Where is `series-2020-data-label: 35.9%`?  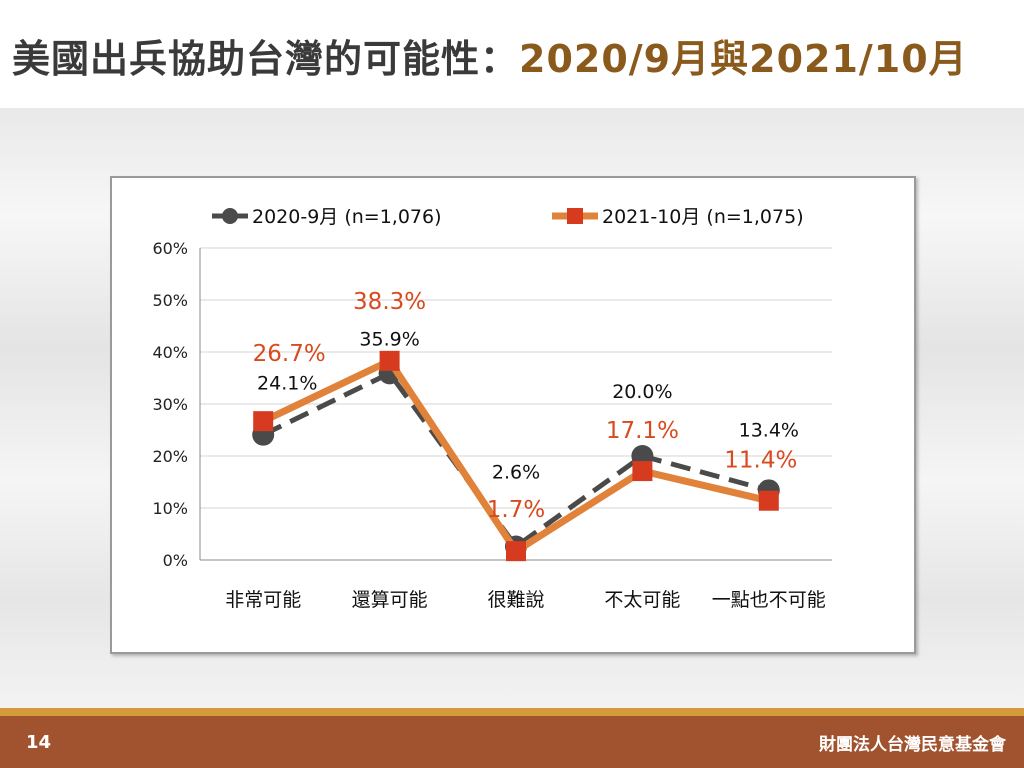 series-2020-data-label: 35.9% is located at coordinates (389, 339).